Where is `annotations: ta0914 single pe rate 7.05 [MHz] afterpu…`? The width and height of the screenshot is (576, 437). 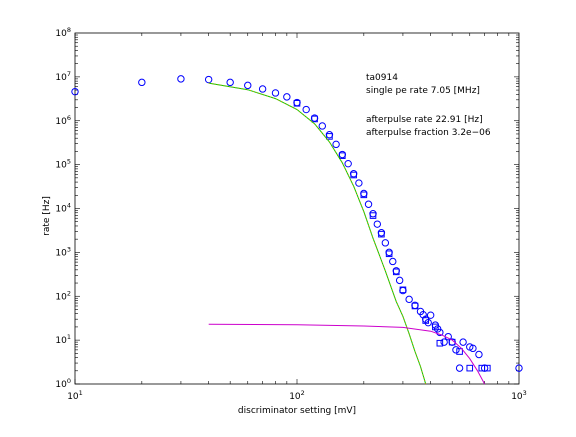
annotations: ta0914 single pe rate 7.05 [MHz] afterpu… is located at coordinates (428, 105).